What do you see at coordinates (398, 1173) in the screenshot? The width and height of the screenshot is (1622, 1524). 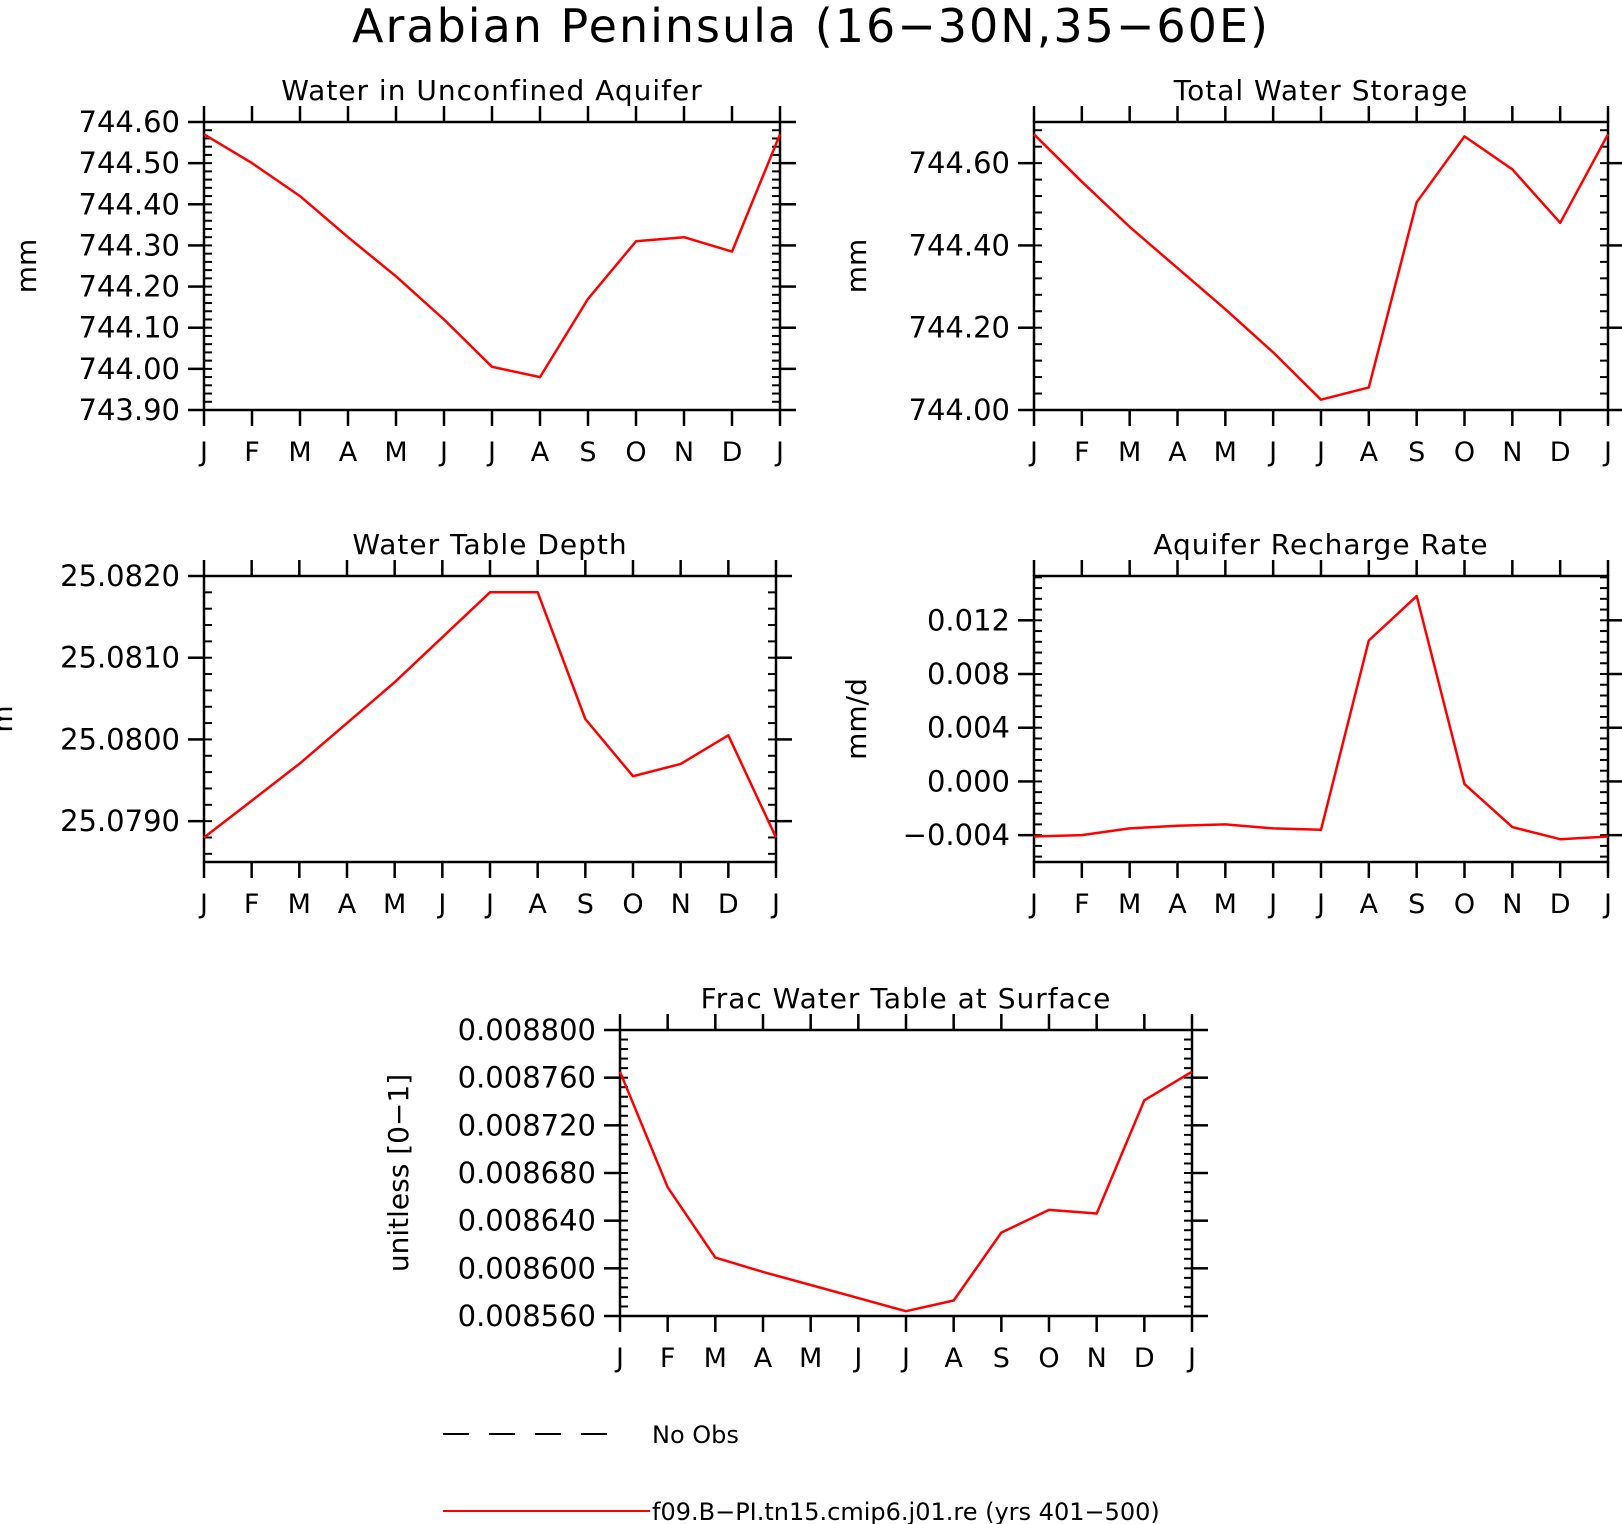 I see `y-axis-label: unitless [0−1]` at bounding box center [398, 1173].